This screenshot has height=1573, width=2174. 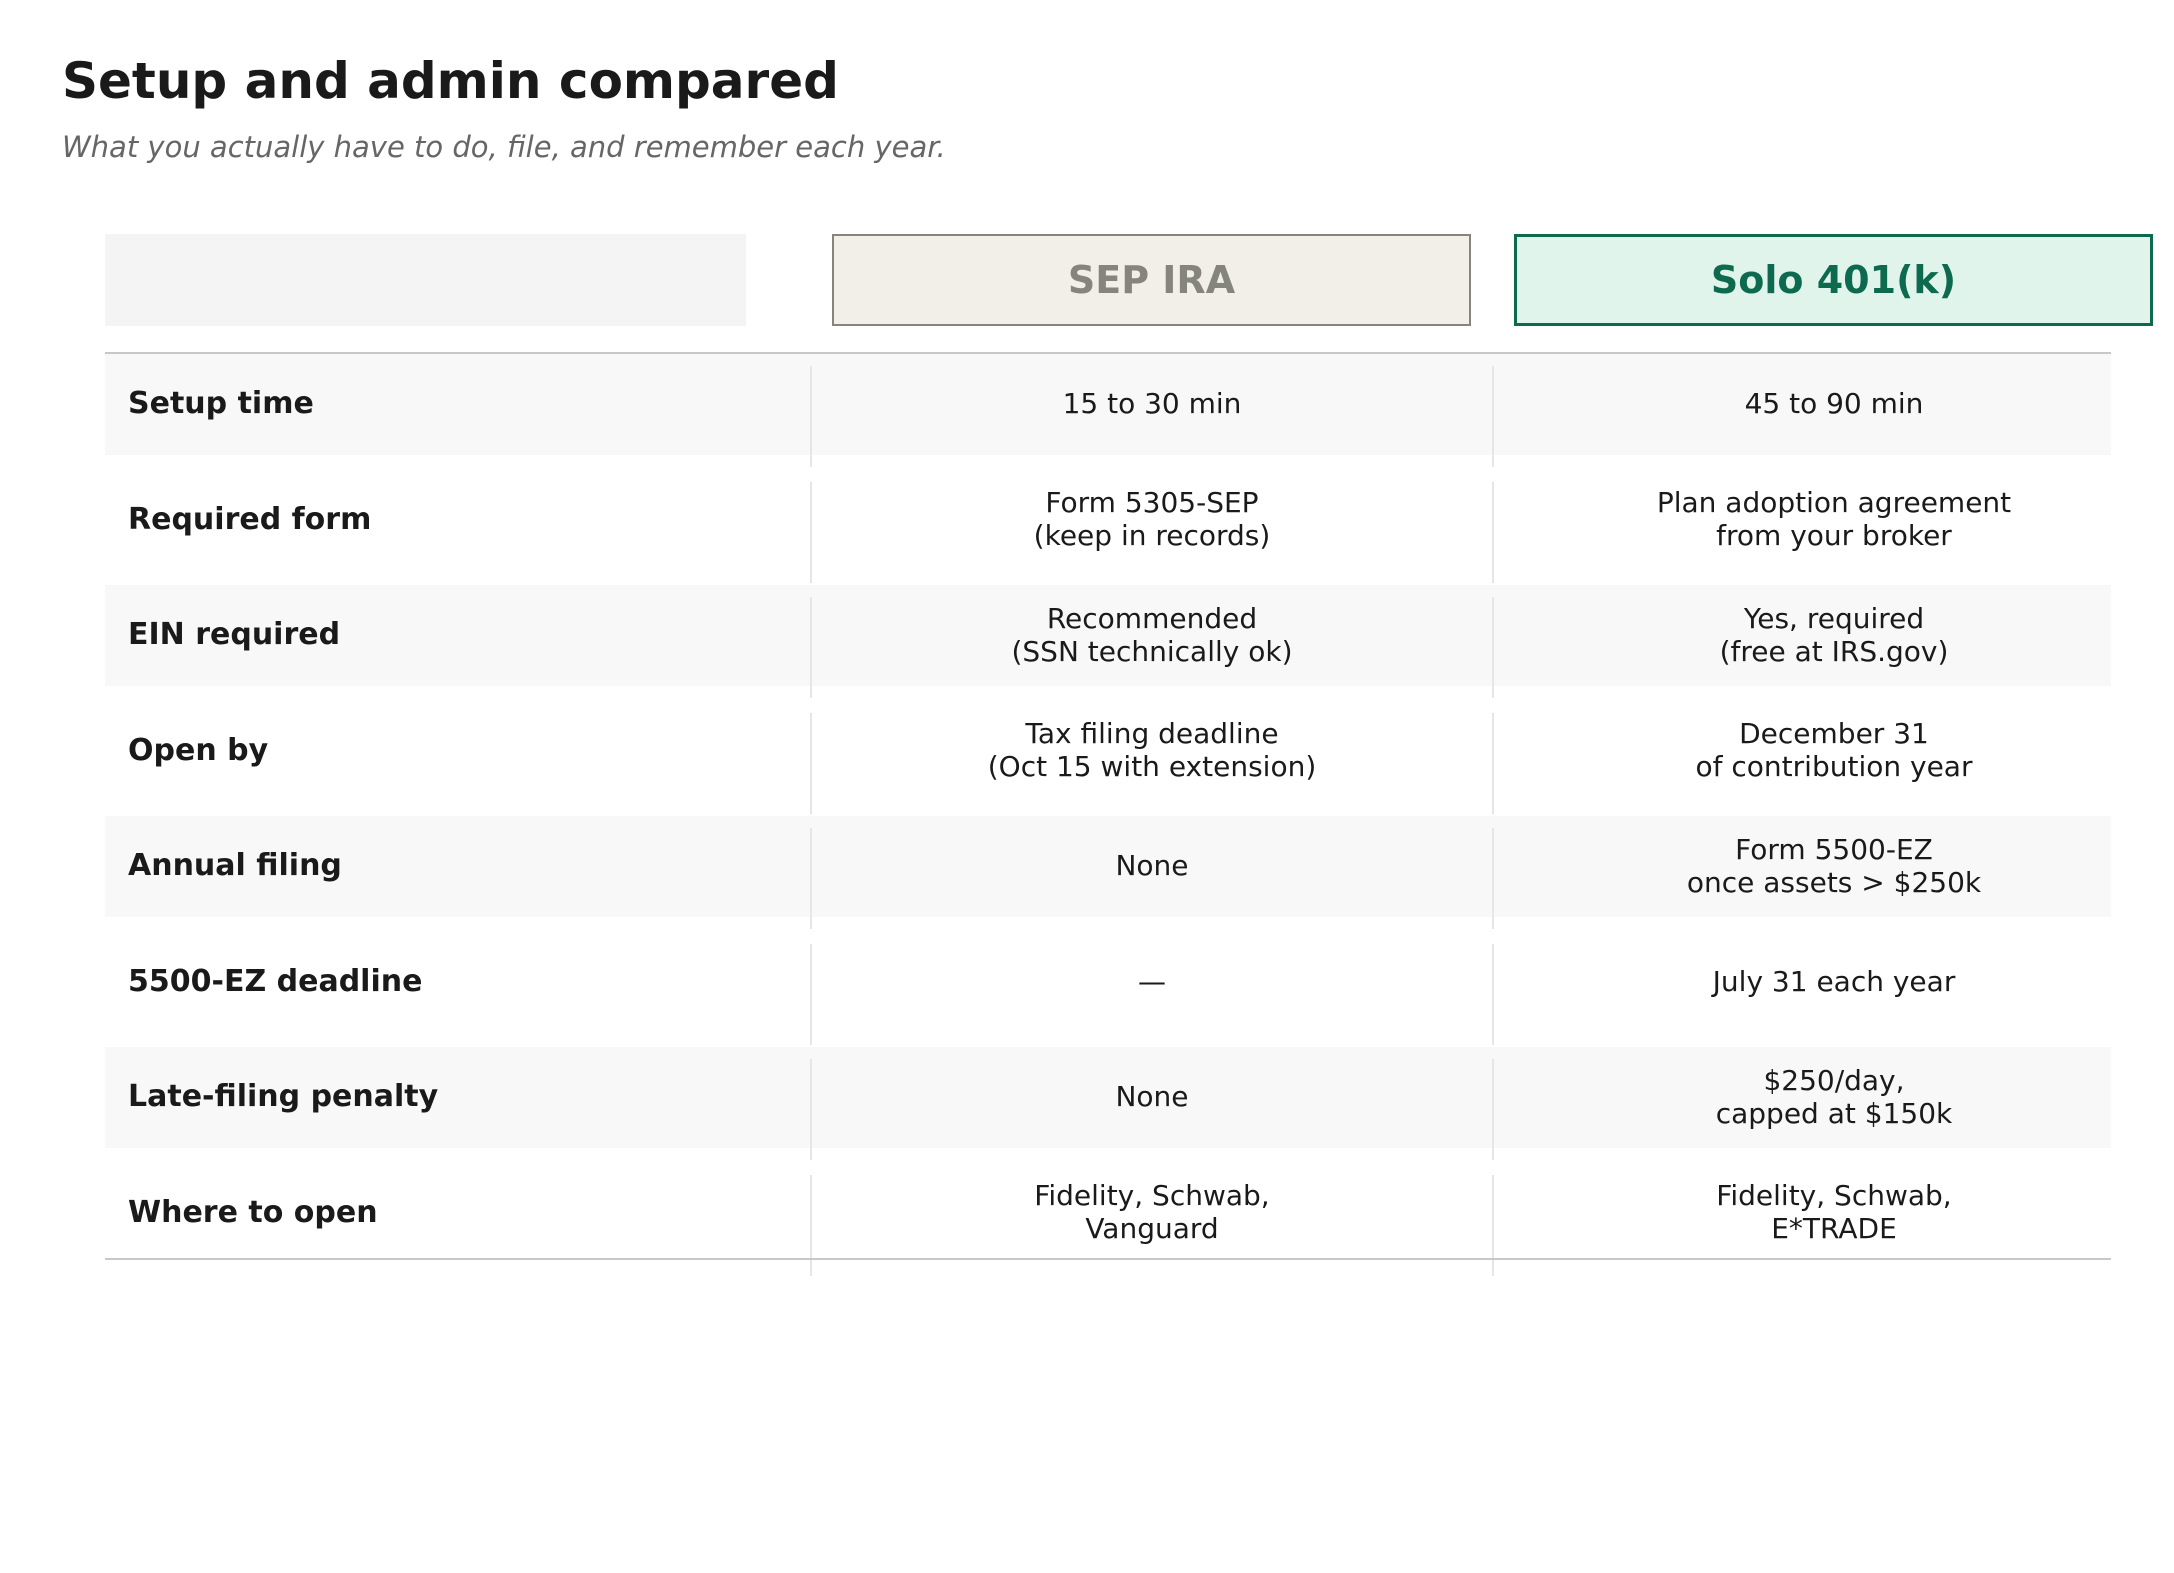 I want to click on cell: $250/day, capped at $150k, so click(x=1834, y=1096).